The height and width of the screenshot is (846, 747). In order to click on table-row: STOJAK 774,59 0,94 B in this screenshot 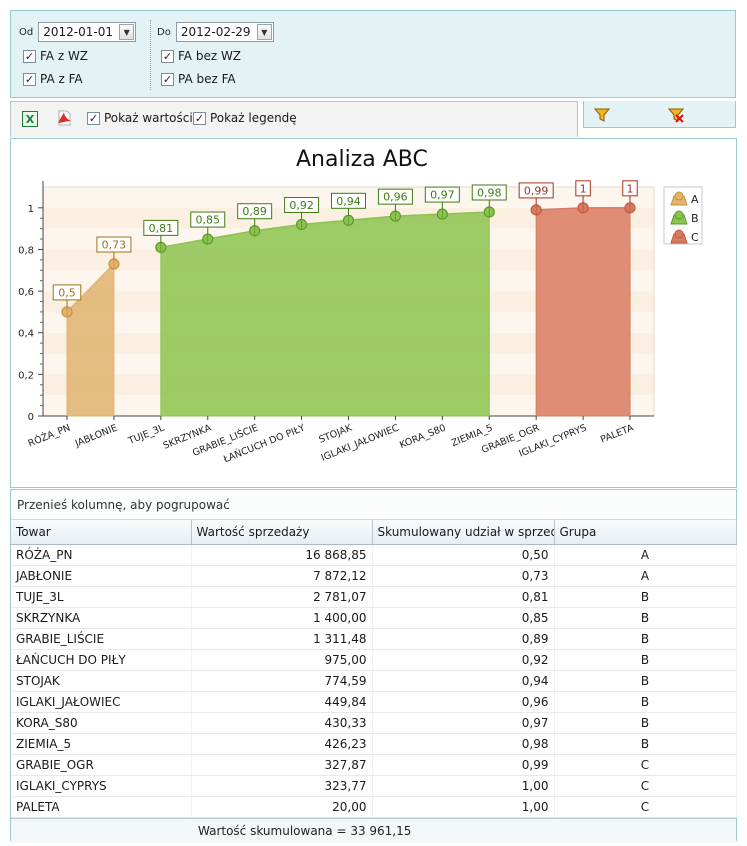, I will do `click(374, 681)`.